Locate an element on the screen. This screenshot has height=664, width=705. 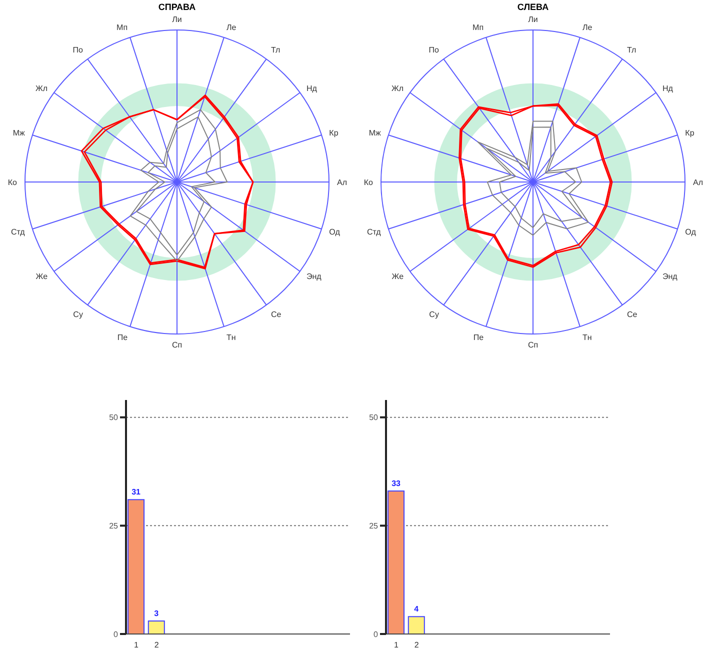
data-label: 4 is located at coordinates (417, 609).